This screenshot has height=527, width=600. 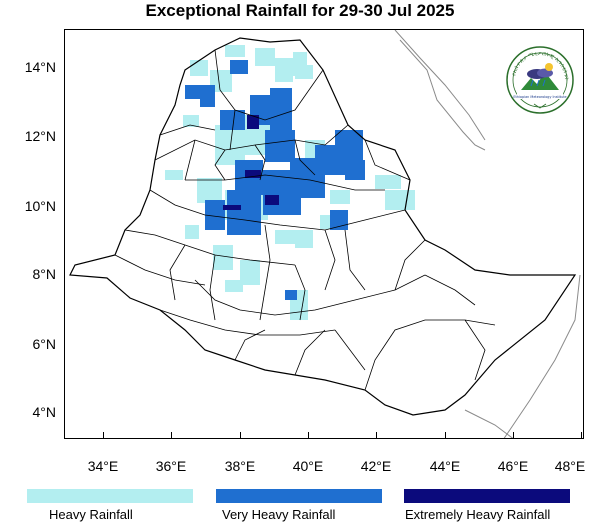 I want to click on neighbor-border-gulf, so click(x=442, y=95).